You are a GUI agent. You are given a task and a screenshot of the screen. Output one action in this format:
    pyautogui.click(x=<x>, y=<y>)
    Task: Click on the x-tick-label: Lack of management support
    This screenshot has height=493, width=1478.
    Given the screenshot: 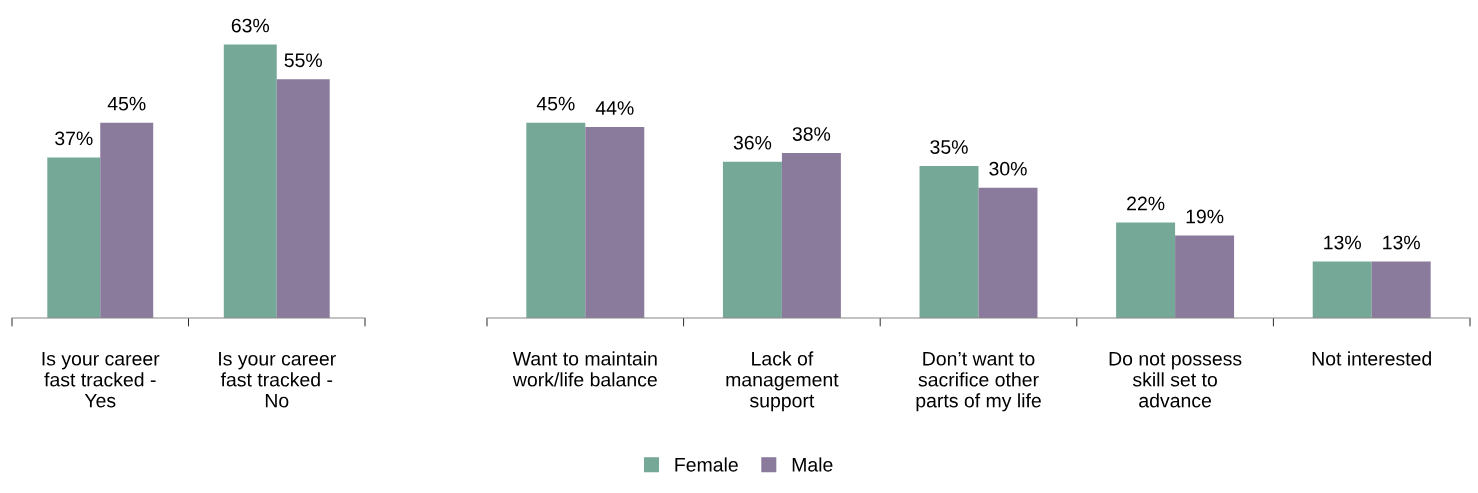 What is the action you would take?
    pyautogui.click(x=782, y=381)
    